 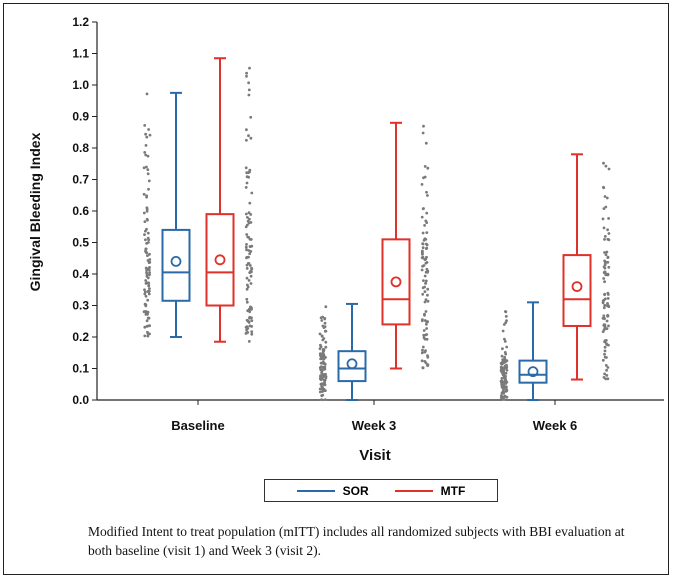 I want to click on mean-marker, so click(x=577, y=287).